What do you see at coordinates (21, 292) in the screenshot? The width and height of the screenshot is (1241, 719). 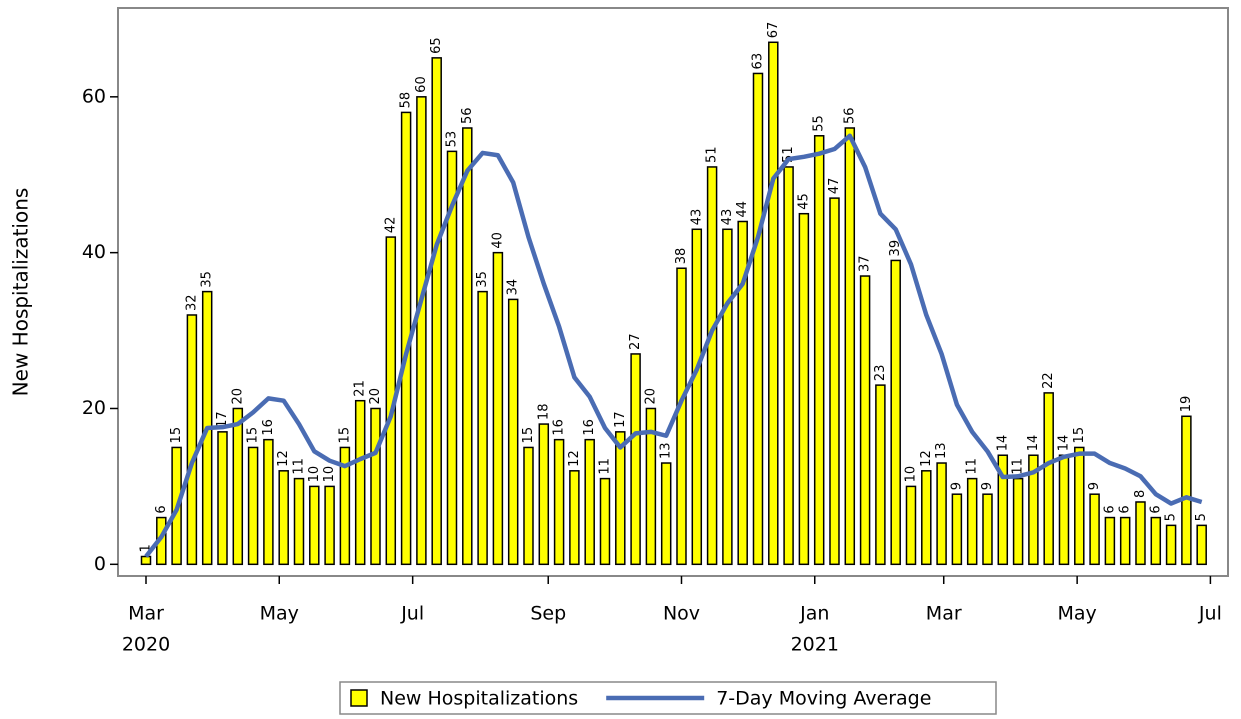 I see `y-axis-label: New Hospitalizations` at bounding box center [21, 292].